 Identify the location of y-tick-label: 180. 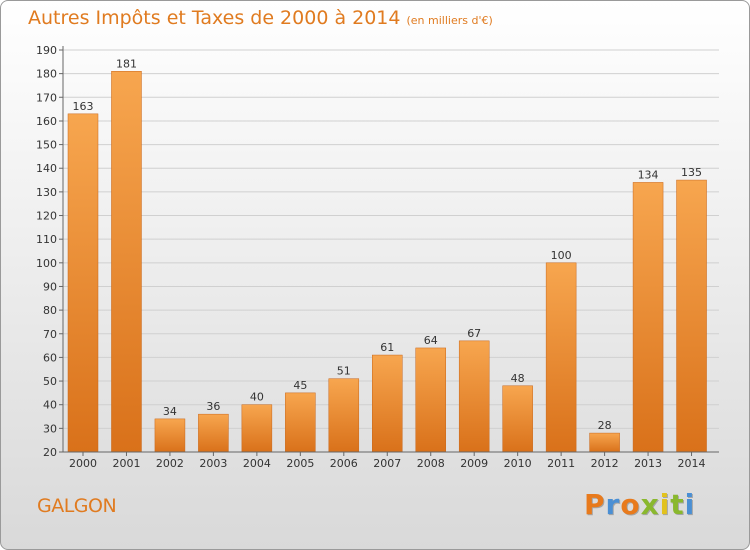
(46, 74).